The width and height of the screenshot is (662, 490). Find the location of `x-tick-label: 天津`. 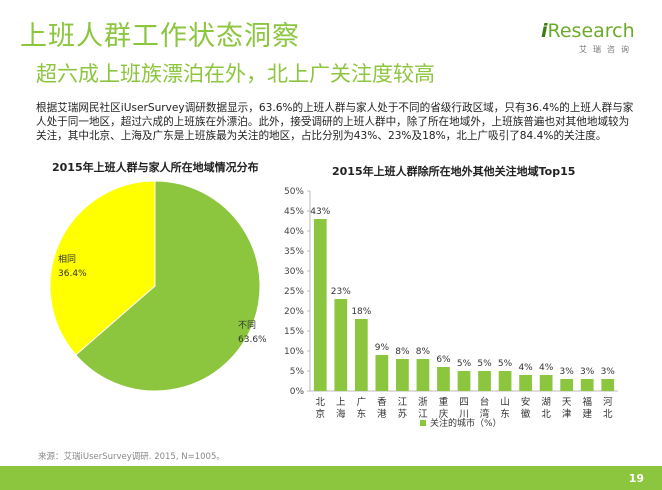

x-tick-label: 天津 is located at coordinates (567, 408).